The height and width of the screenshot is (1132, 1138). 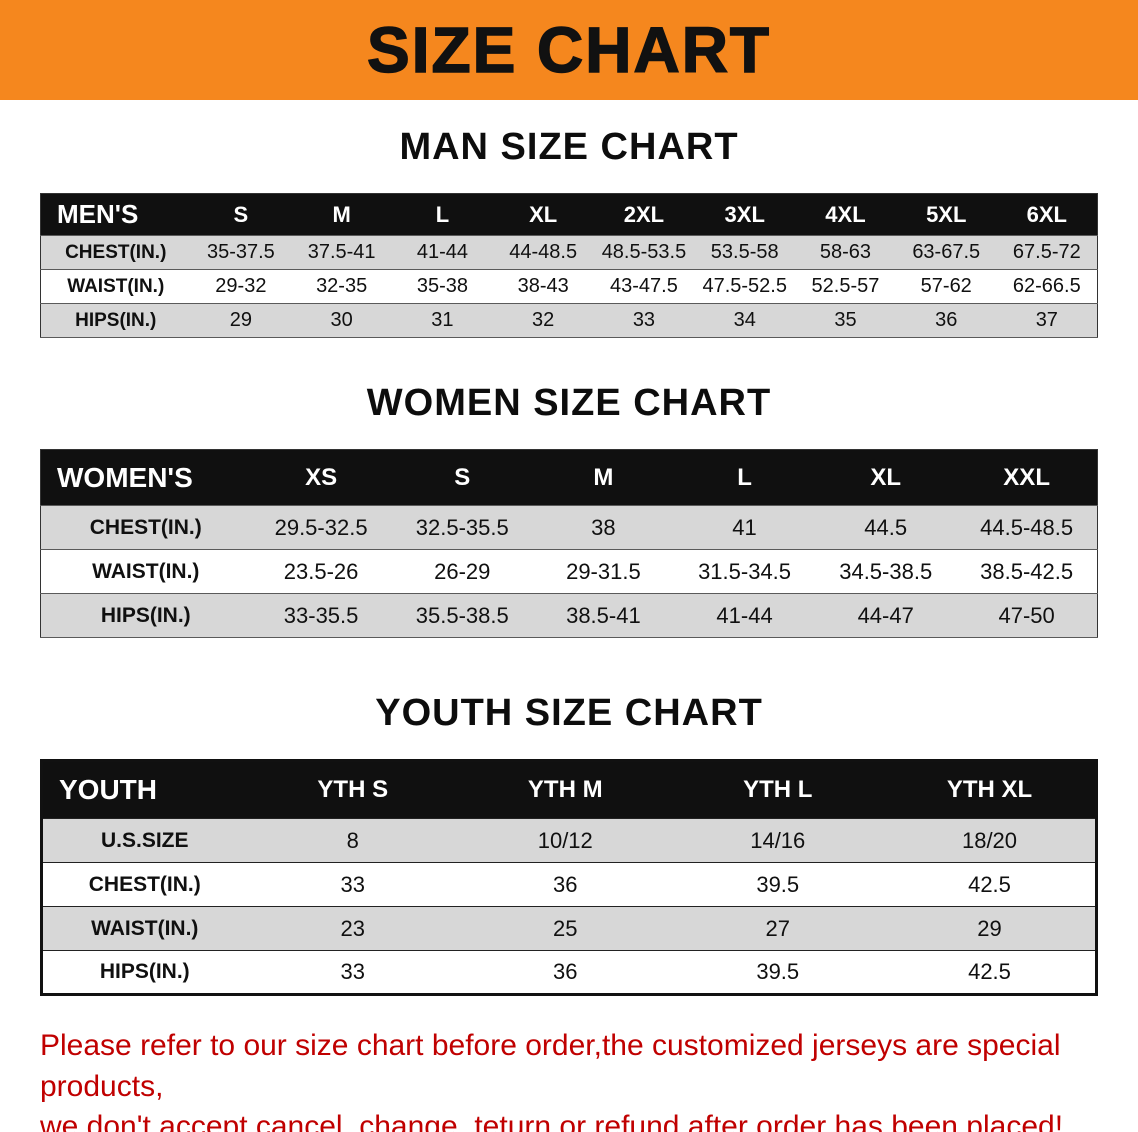 I want to click on measurement-row: CHEST(IN.) 33 36 39.5 42.5, so click(x=569, y=884).